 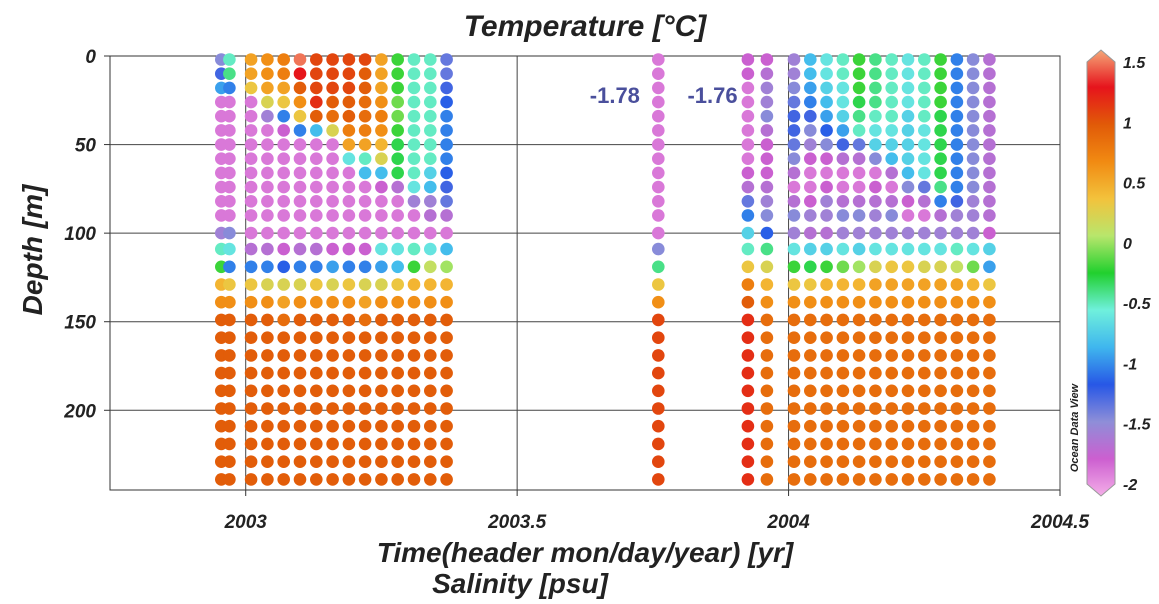 What do you see at coordinates (1060, 522) in the screenshot?
I see `x-tick-label: 2004.5` at bounding box center [1060, 522].